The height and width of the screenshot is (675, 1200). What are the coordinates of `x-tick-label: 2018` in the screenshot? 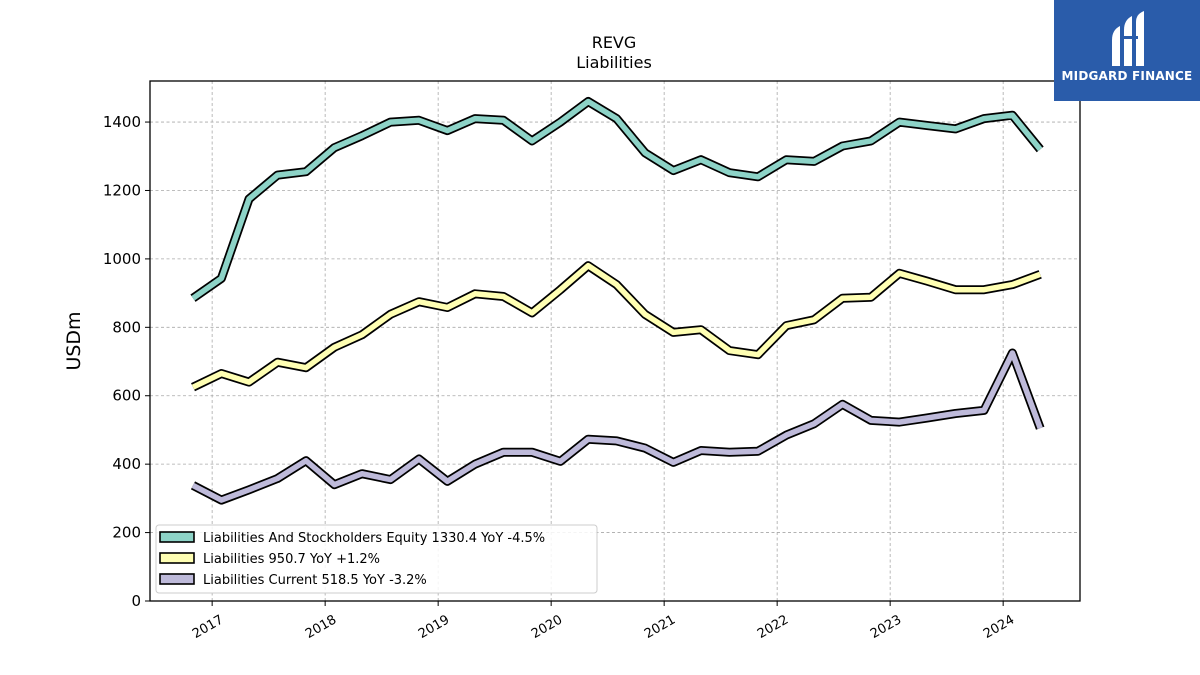 It's located at (321, 627).